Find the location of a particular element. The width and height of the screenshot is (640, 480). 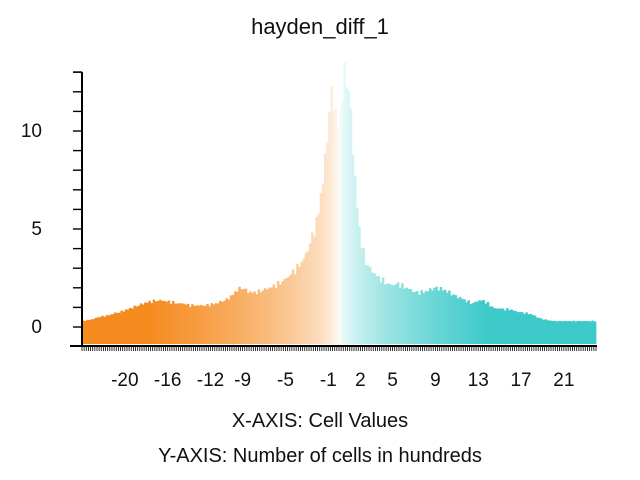

x-tick-label: 2 is located at coordinates (360, 380).